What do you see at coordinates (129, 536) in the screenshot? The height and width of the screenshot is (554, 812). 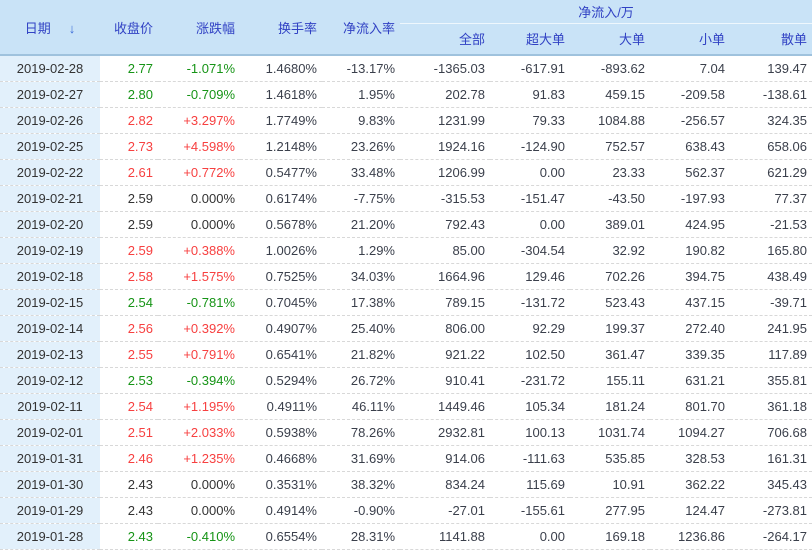 I see `cell-close: 2.43` at bounding box center [129, 536].